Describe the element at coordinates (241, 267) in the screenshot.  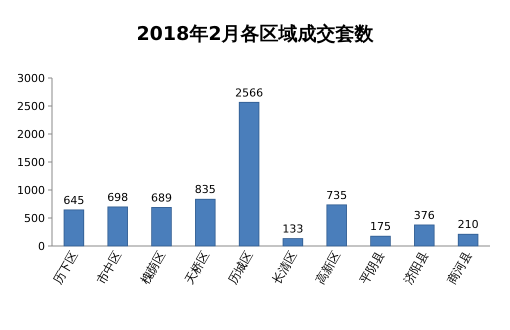
I see `x-tick-label: 历城区` at that location.